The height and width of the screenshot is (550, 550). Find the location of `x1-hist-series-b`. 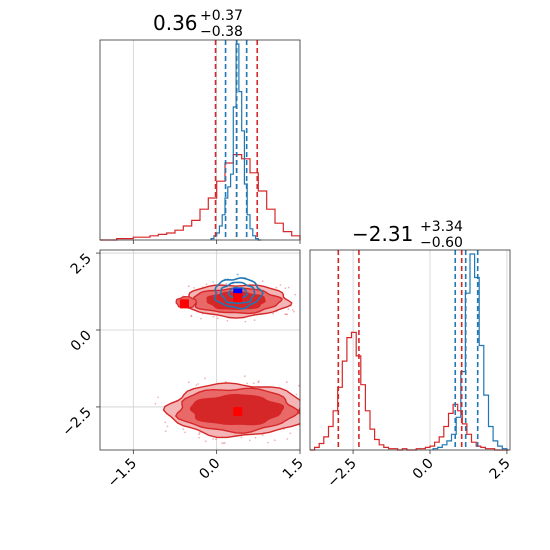

x1-hist-series-b is located at coordinates (200, 197).